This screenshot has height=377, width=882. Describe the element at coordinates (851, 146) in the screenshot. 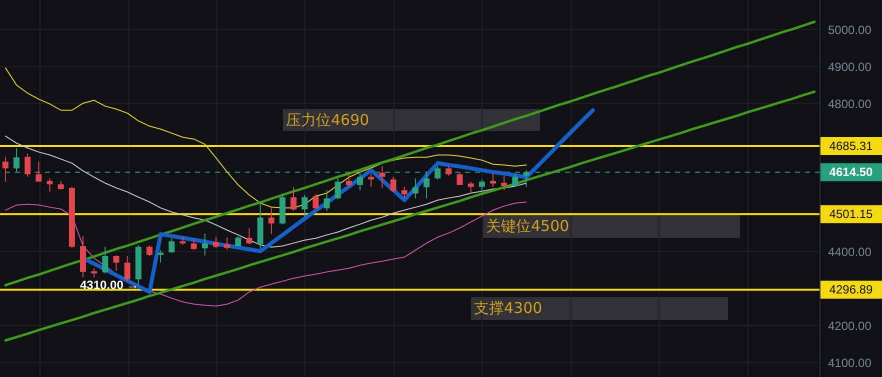

I see `ref-line-label: 4685.31` at that location.